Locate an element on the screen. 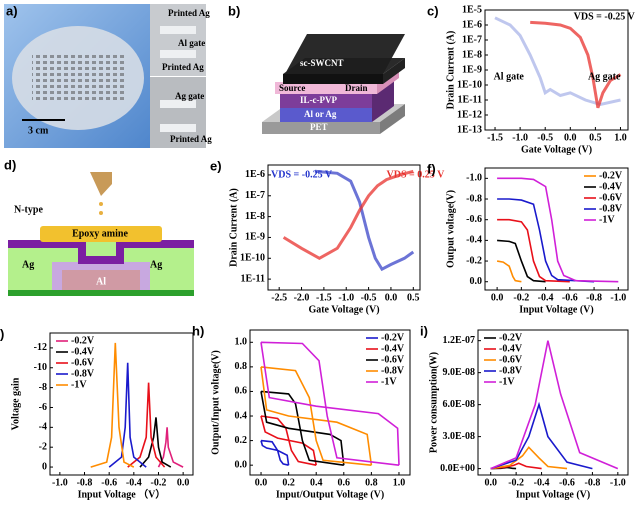 This screenshot has height=511, width=636. y-tick-label: 0.4 is located at coordinates (241, 415).